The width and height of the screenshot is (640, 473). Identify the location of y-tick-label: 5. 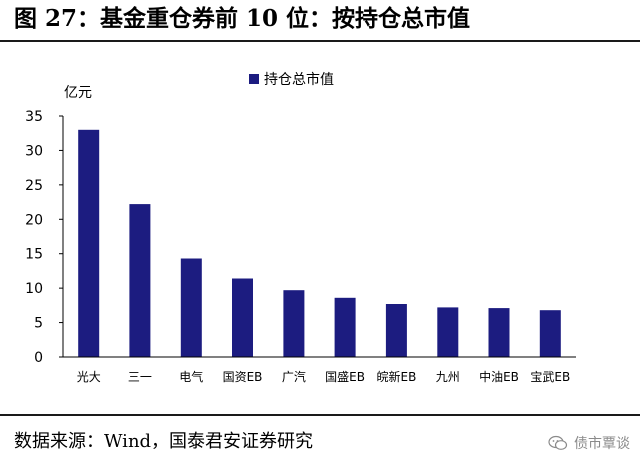
(38, 324).